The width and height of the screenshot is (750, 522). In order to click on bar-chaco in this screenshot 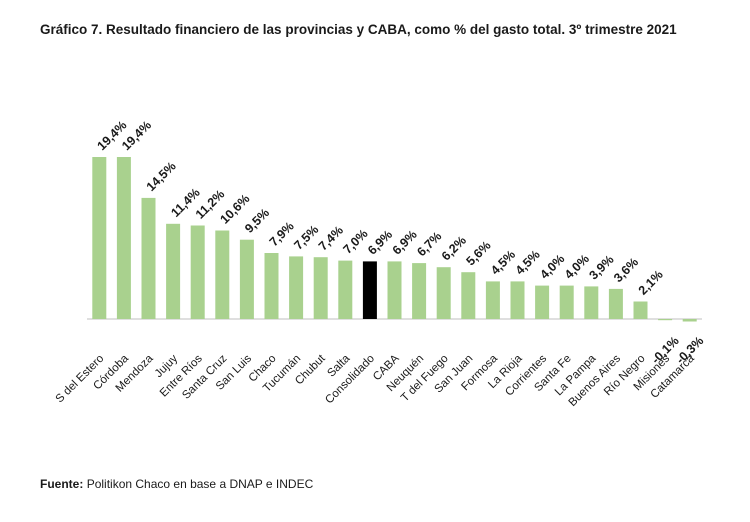, I will do `click(271, 286)`.